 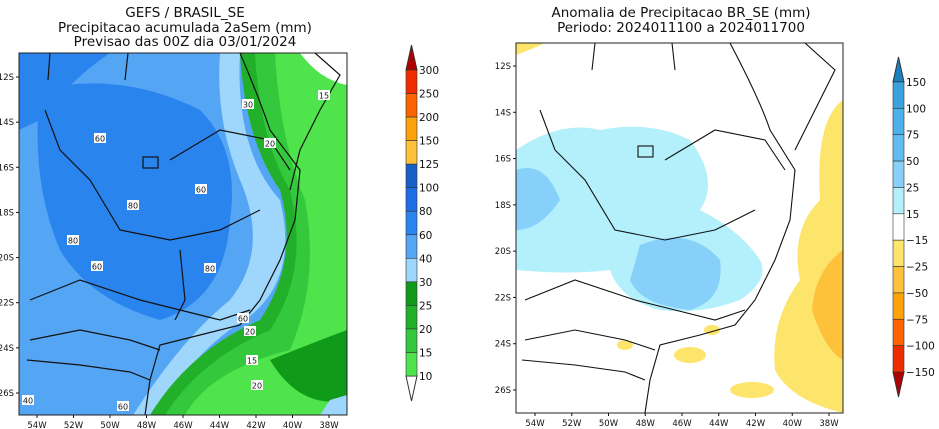 What do you see at coordinates (183, 425) in the screenshot?
I see `lon-tick-label: 46W` at bounding box center [183, 425].